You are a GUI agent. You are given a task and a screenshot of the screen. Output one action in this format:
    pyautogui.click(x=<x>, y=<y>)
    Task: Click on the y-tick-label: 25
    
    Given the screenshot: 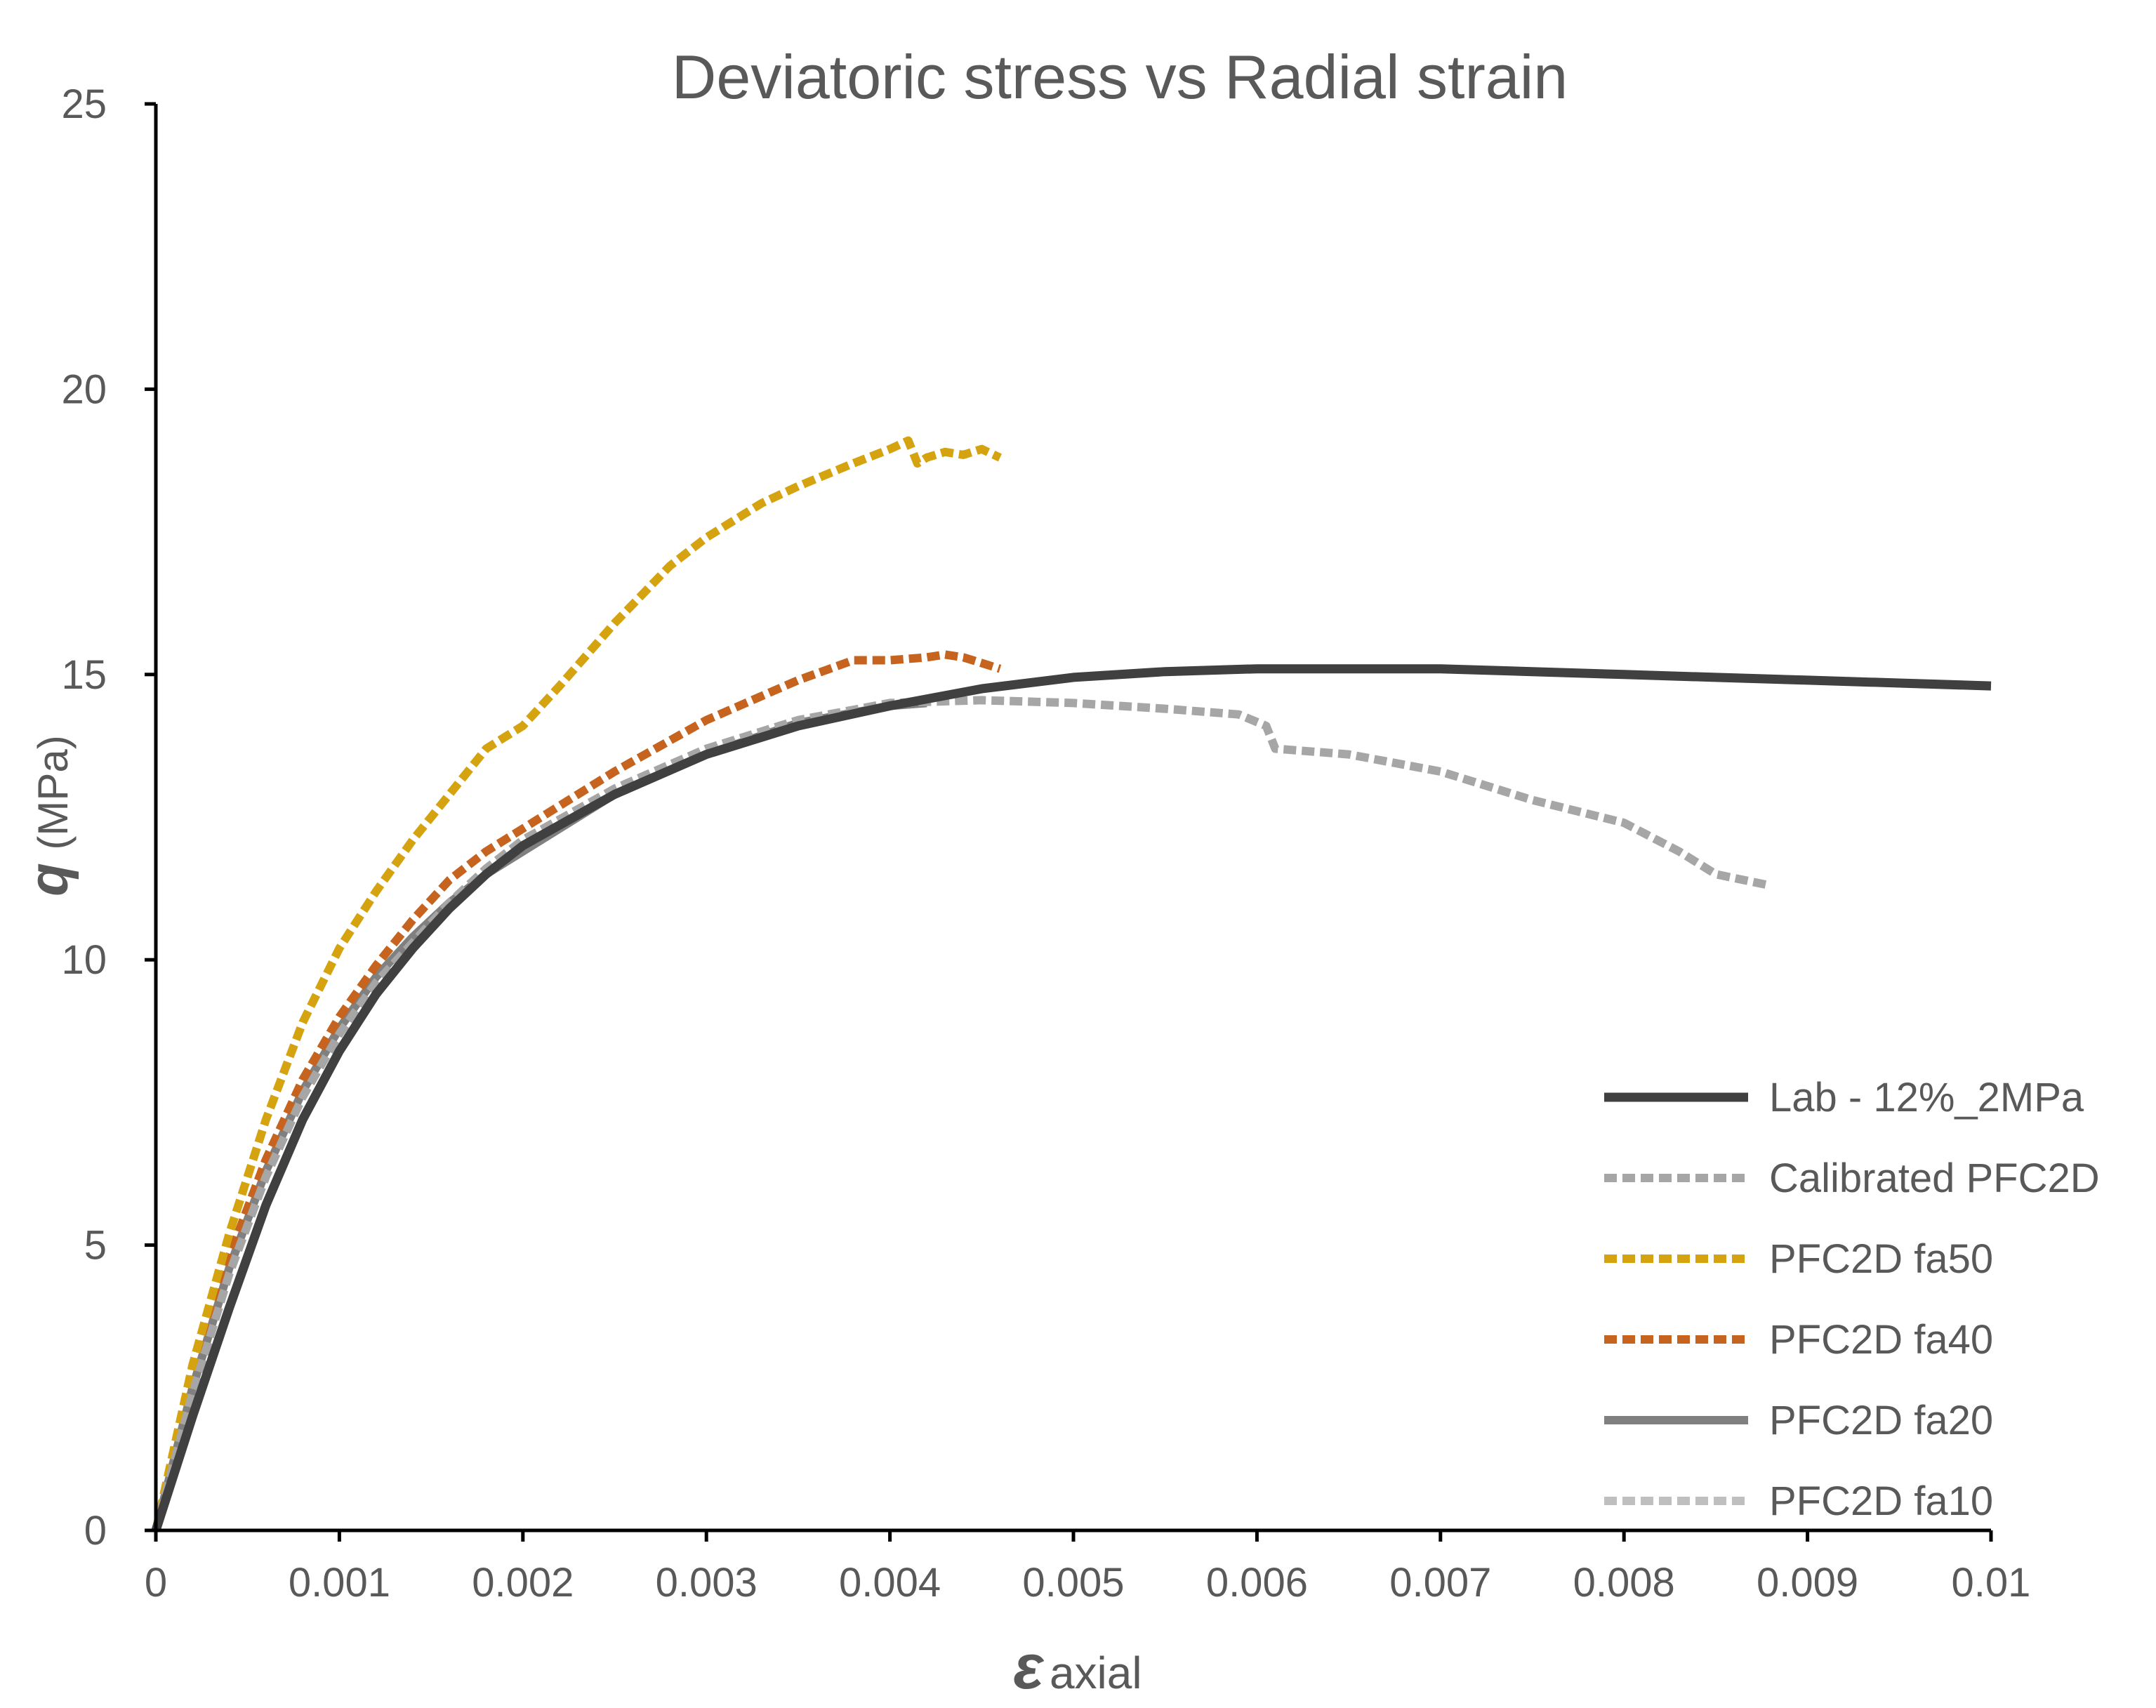 What is the action you would take?
    pyautogui.click(x=84, y=104)
    